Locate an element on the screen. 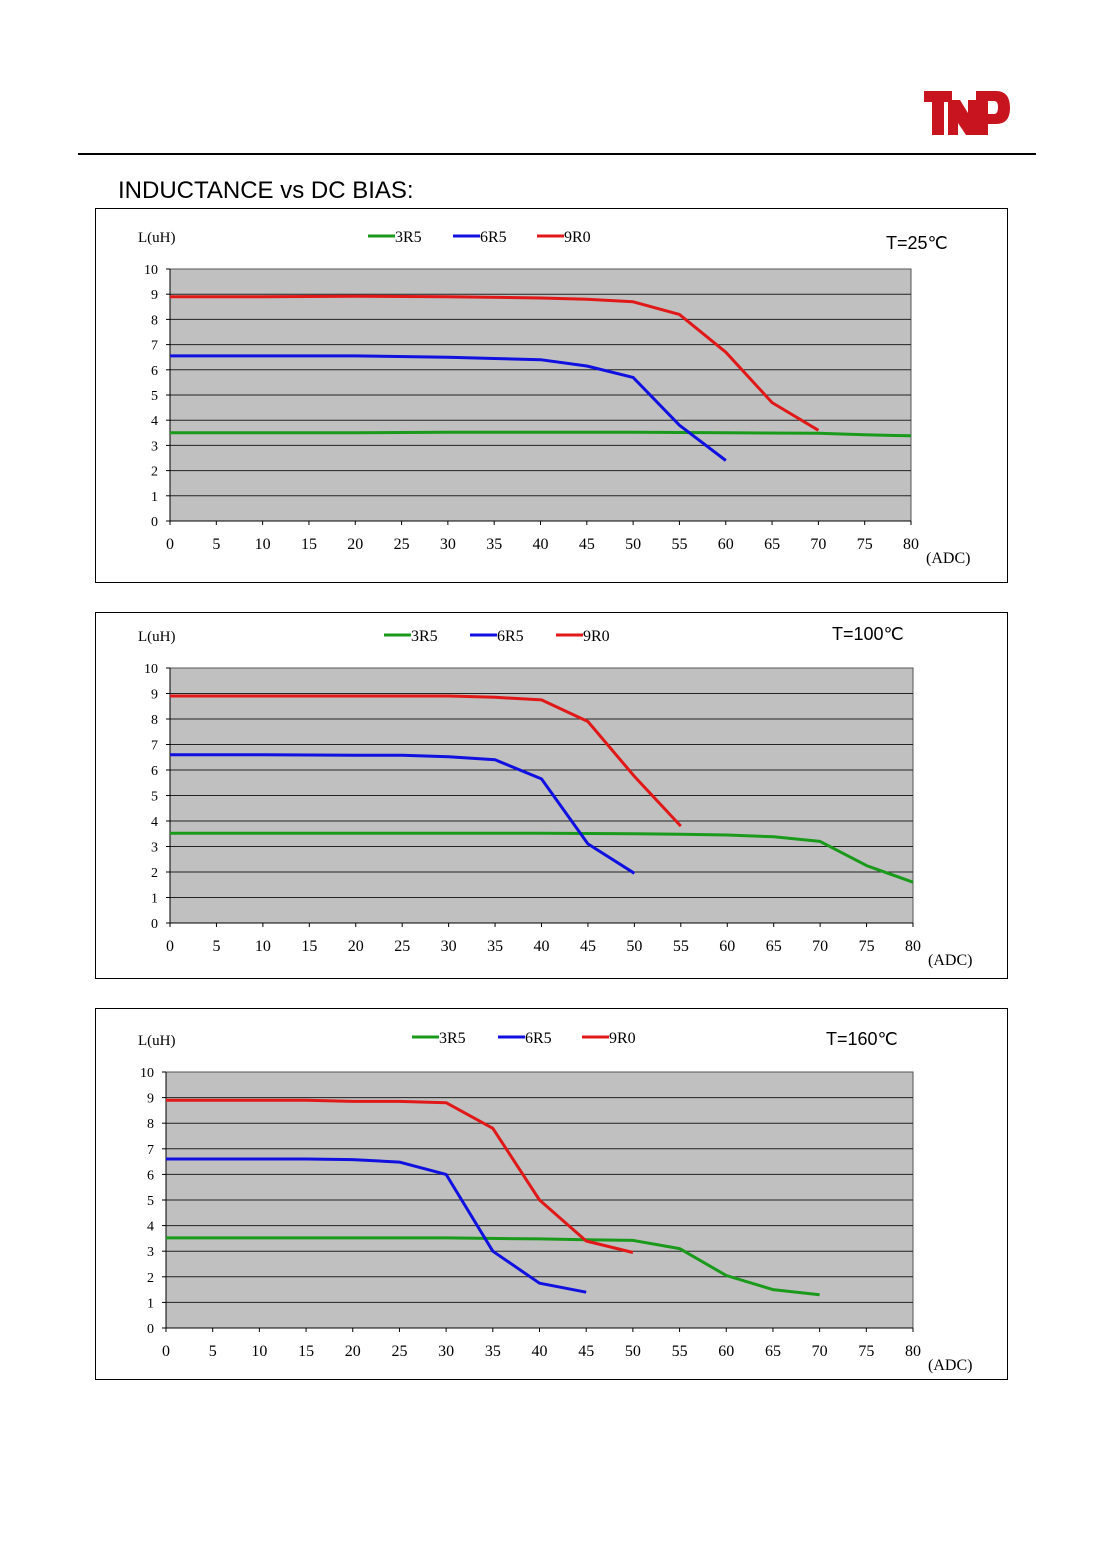 Image resolution: width=1102 pixels, height=1559 pixels. x-tick-label: 35 is located at coordinates (493, 1351).